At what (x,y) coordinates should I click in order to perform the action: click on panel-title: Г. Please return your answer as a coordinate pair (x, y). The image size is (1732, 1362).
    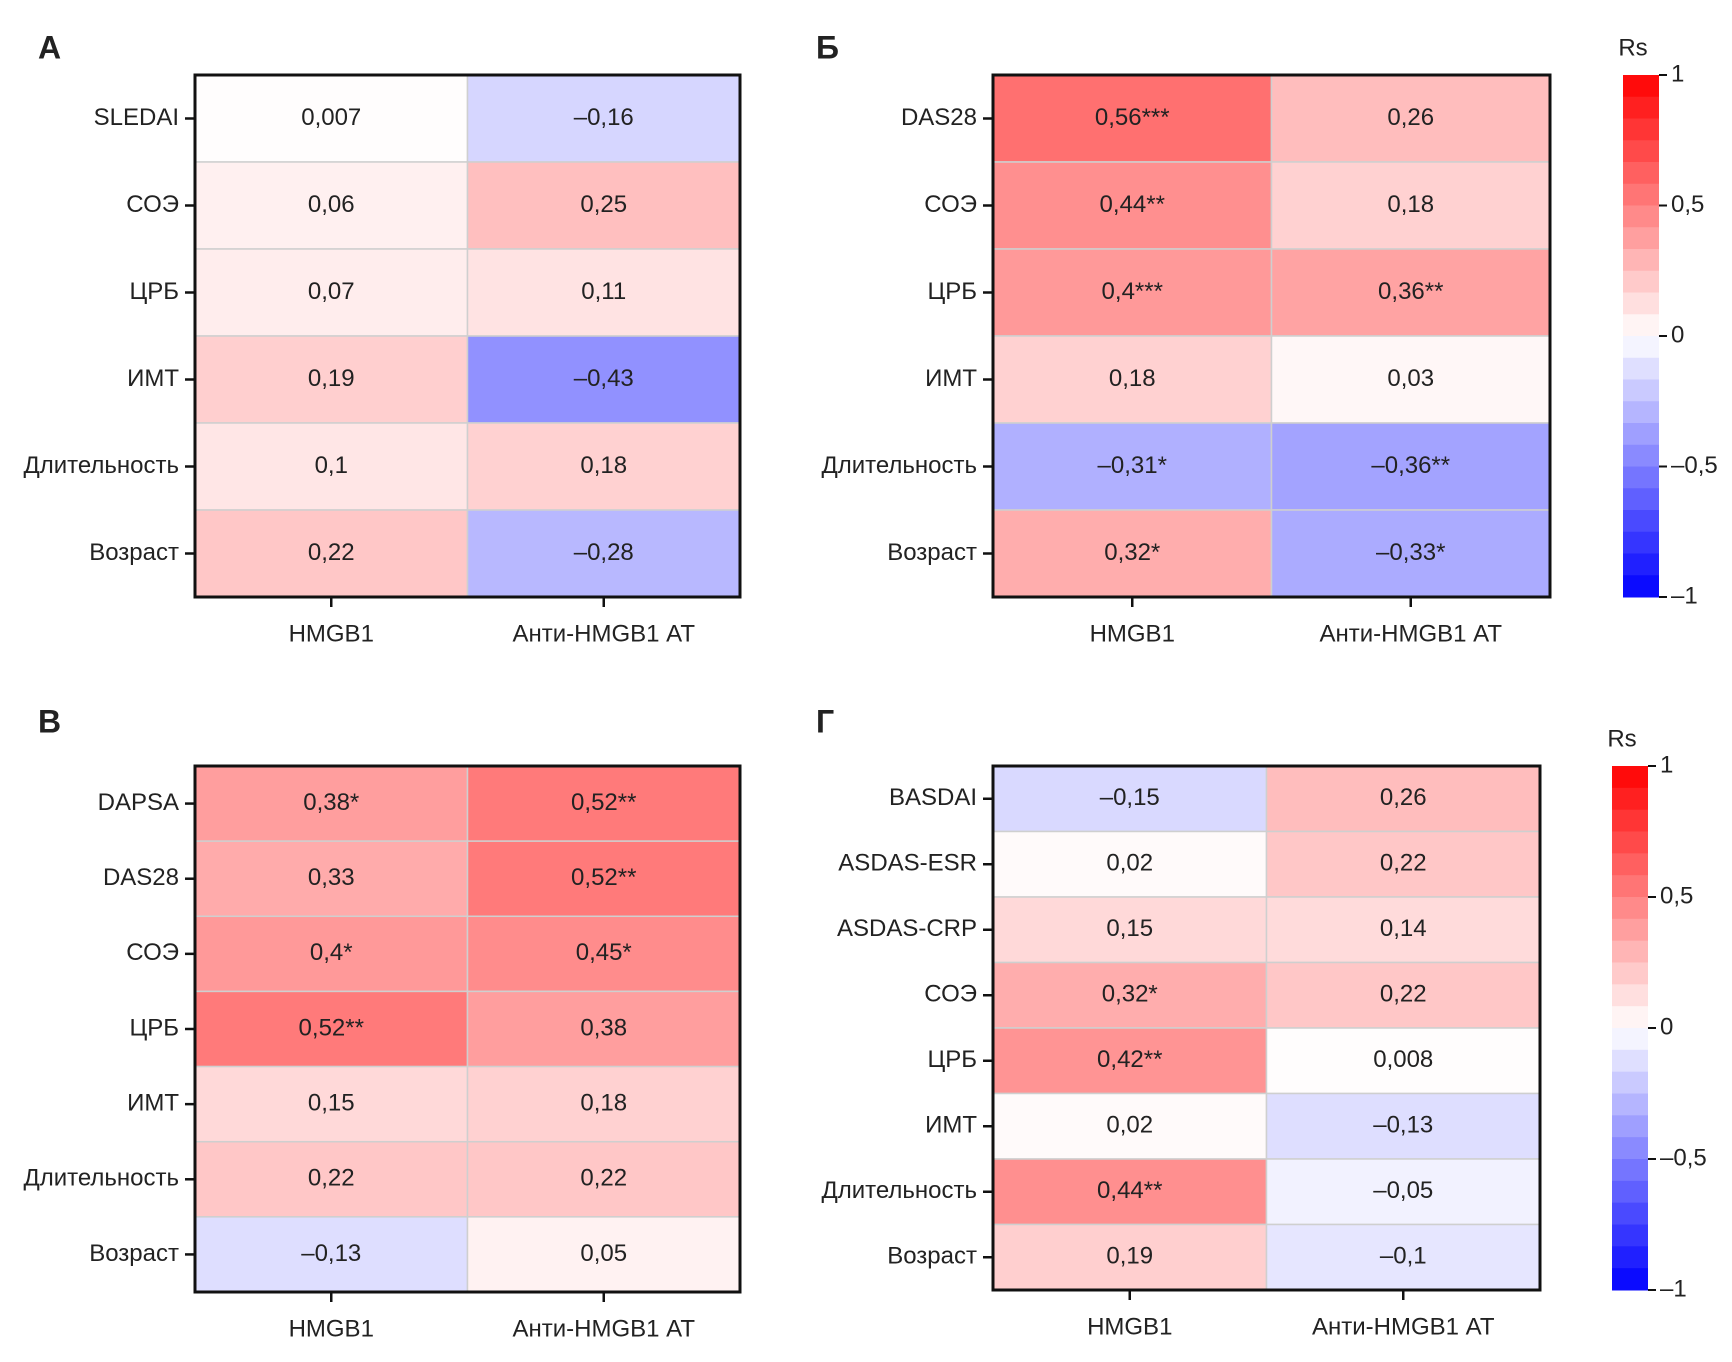
    Looking at the image, I should click on (825, 721).